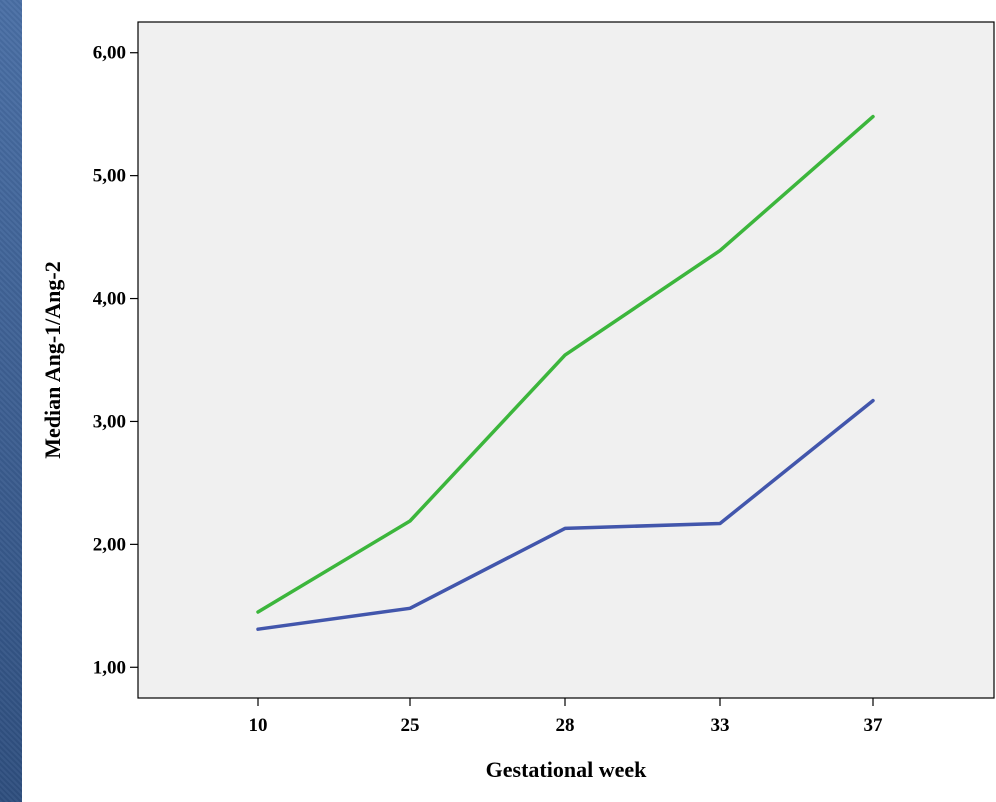 The height and width of the screenshot is (802, 996). I want to click on y-axis-title: Median Ang-1/Ang-2, so click(52, 359).